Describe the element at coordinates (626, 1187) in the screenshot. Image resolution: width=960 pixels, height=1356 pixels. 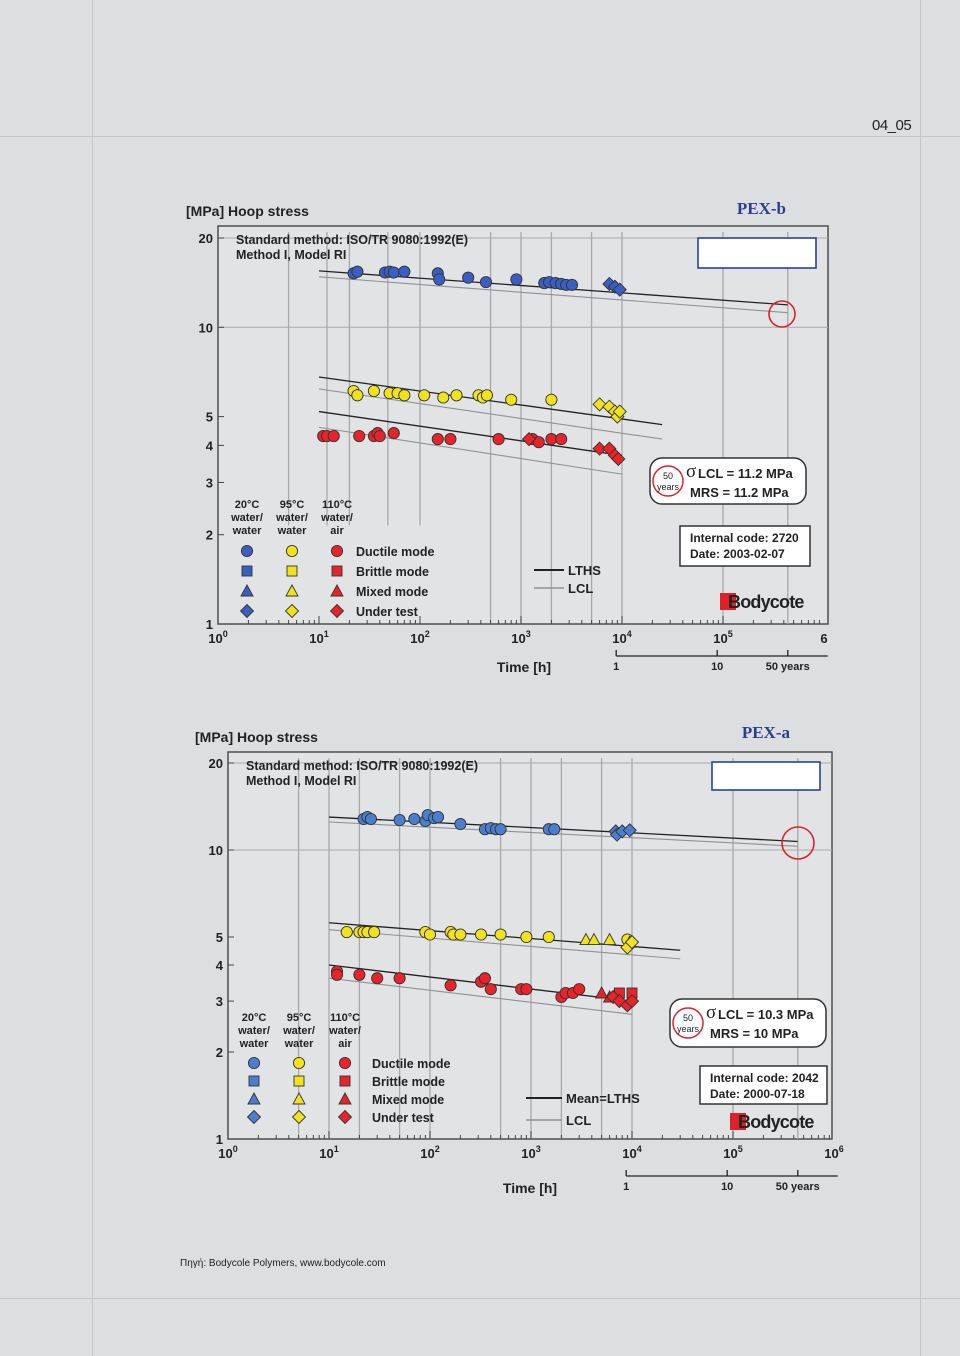
I see `years-tick-label: 1` at that location.